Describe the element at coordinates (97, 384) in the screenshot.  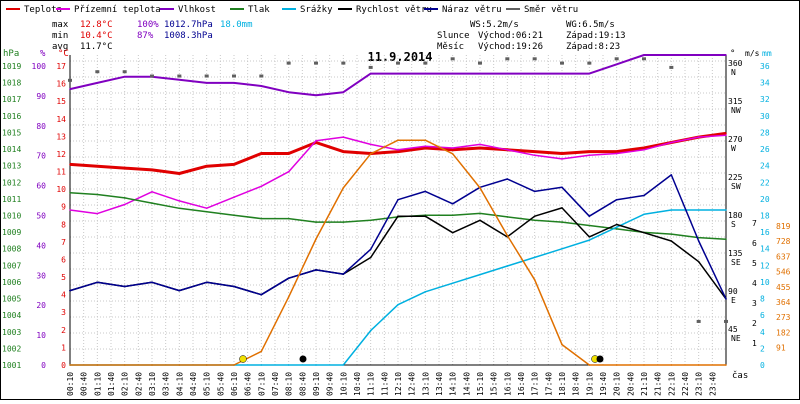
I see `x-tick-label: 01:10` at that location.